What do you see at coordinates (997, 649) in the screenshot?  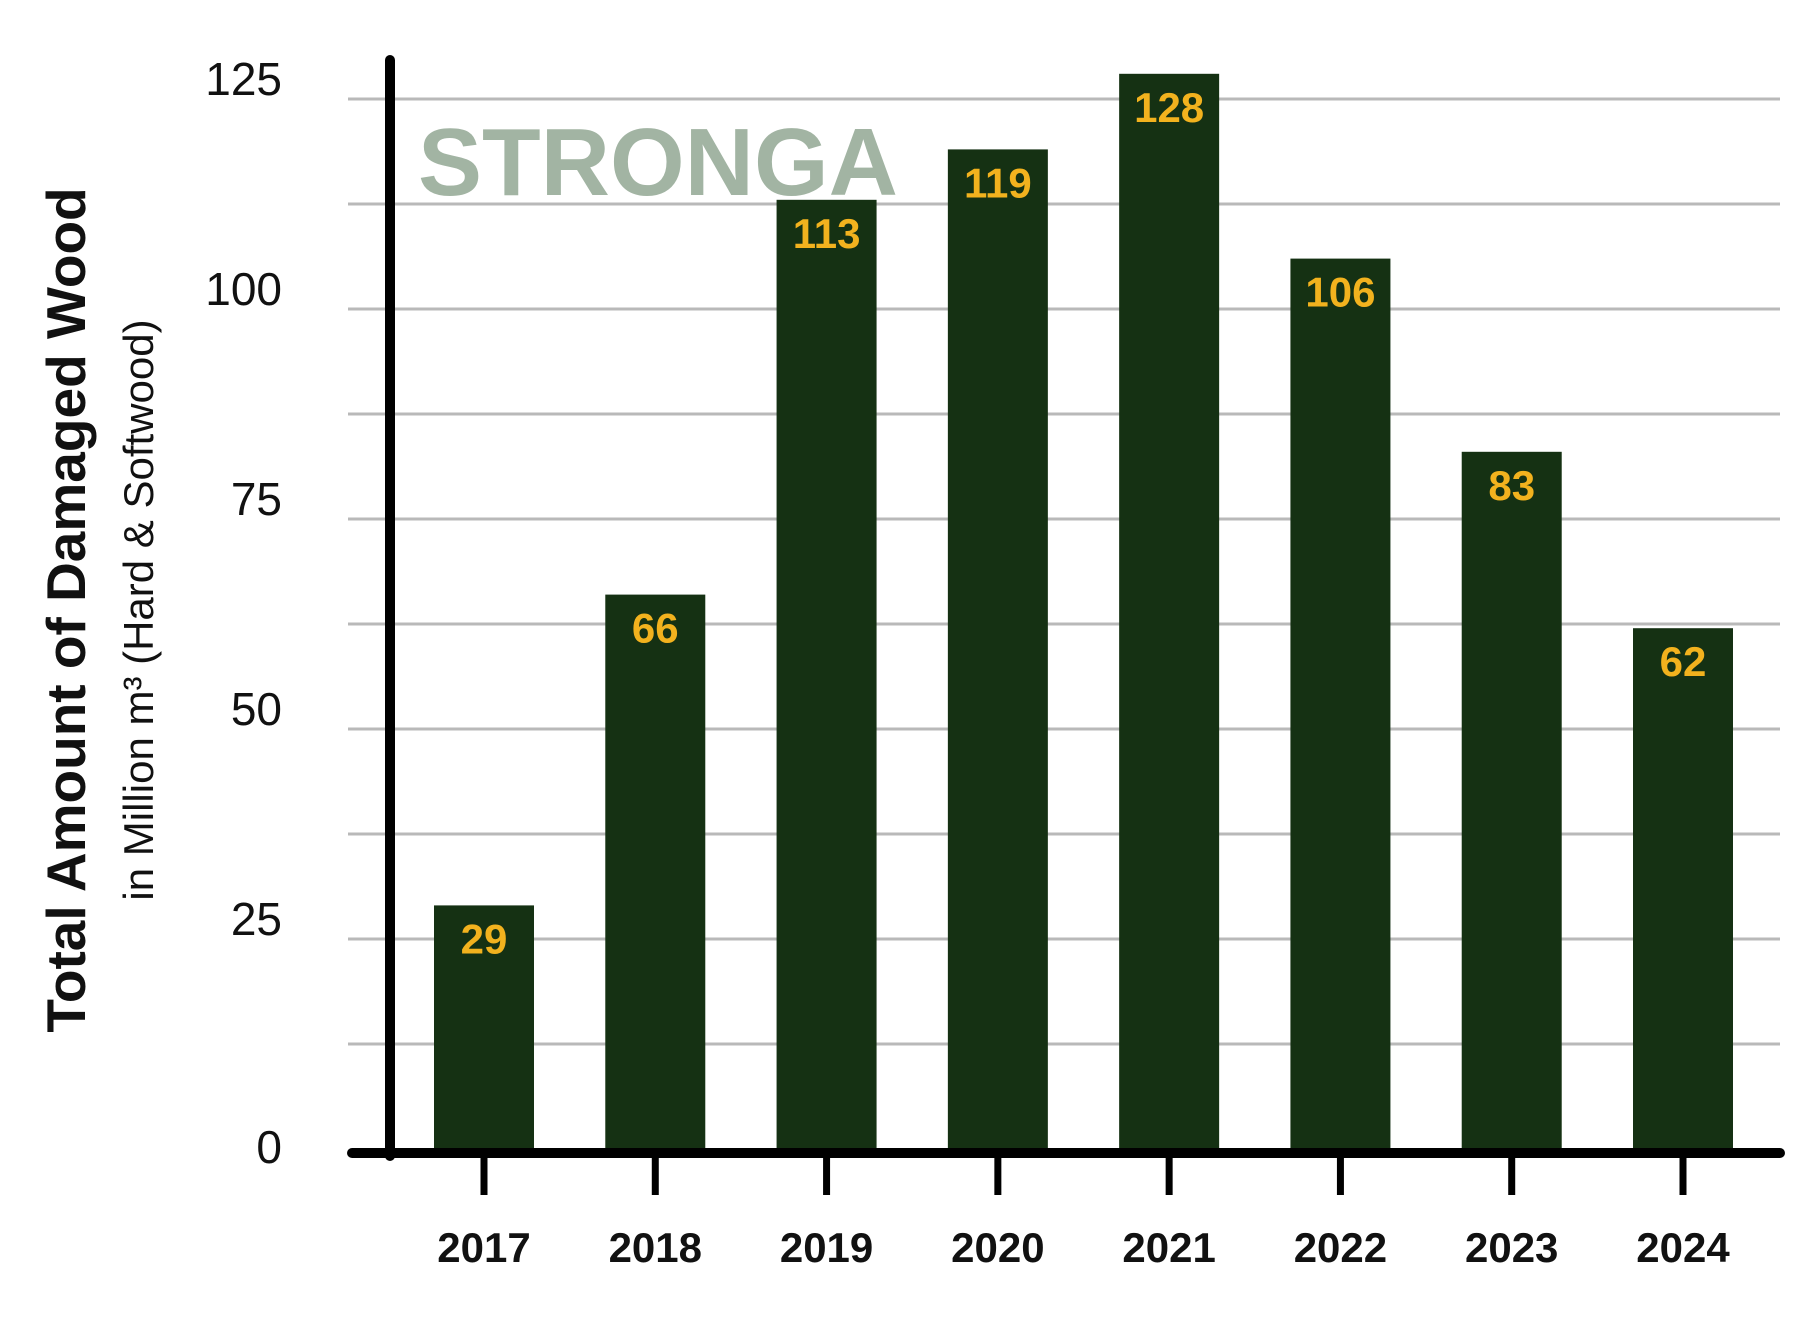 I see `bar-2020` at bounding box center [997, 649].